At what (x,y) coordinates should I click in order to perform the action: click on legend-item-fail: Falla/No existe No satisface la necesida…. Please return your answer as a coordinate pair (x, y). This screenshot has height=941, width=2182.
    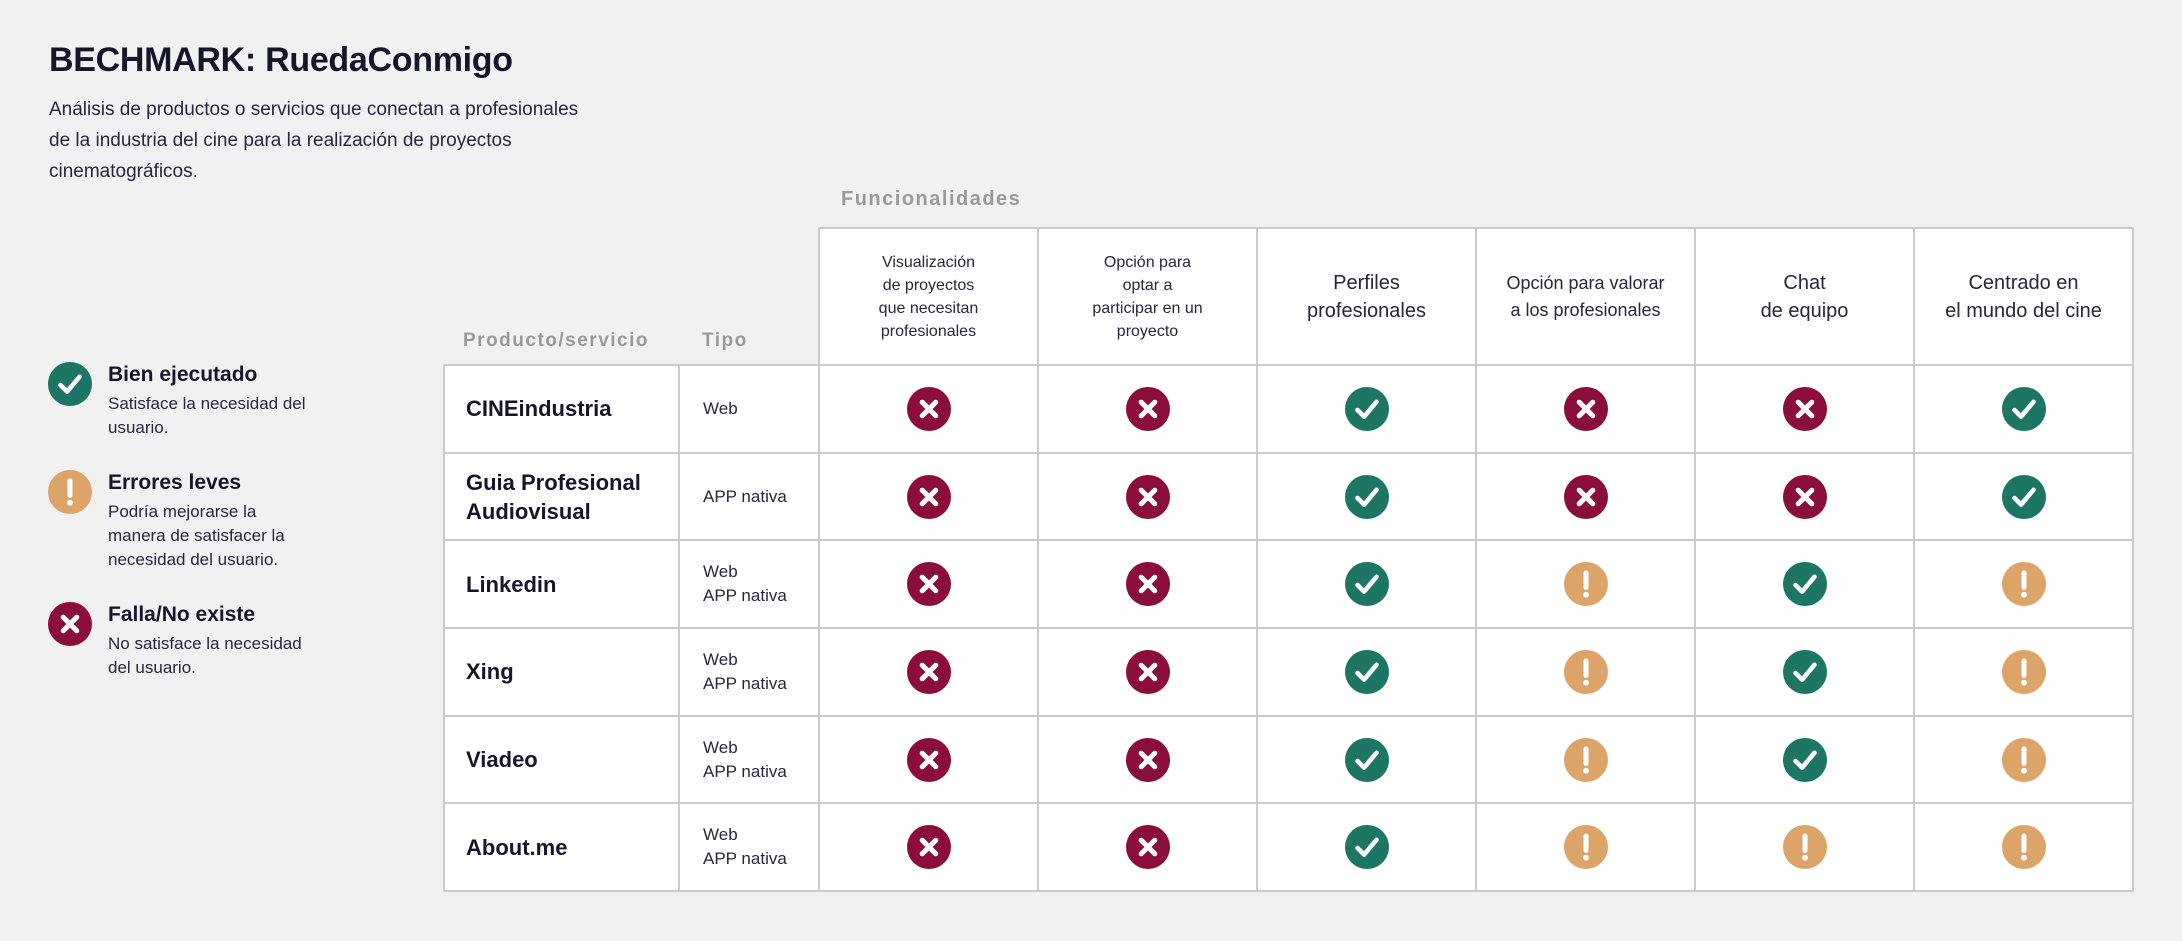
    Looking at the image, I should click on (233, 641).